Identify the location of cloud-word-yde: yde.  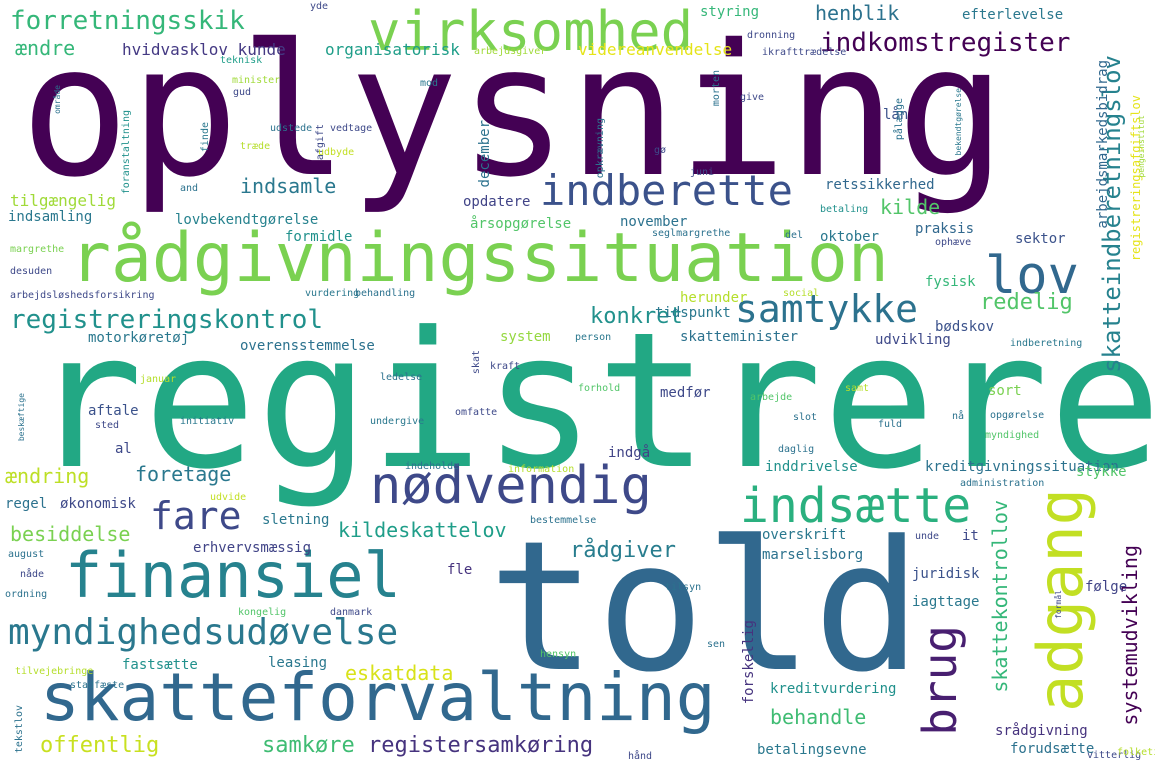
(319, 6).